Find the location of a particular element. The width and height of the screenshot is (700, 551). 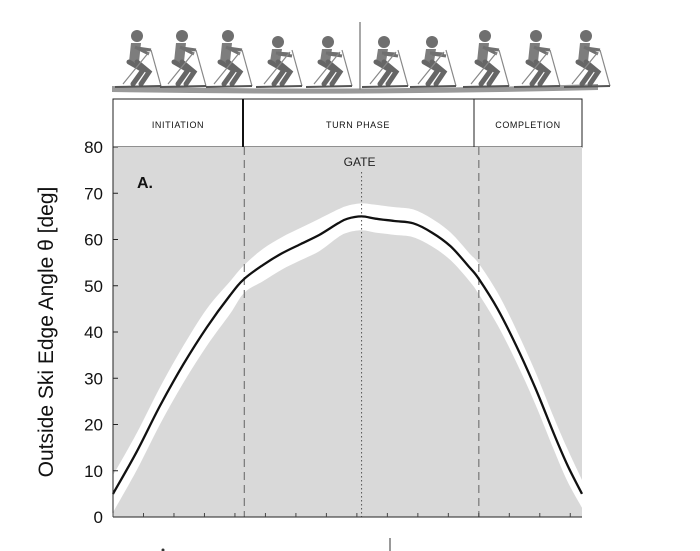

gate-label: GATE is located at coordinates (360, 162).